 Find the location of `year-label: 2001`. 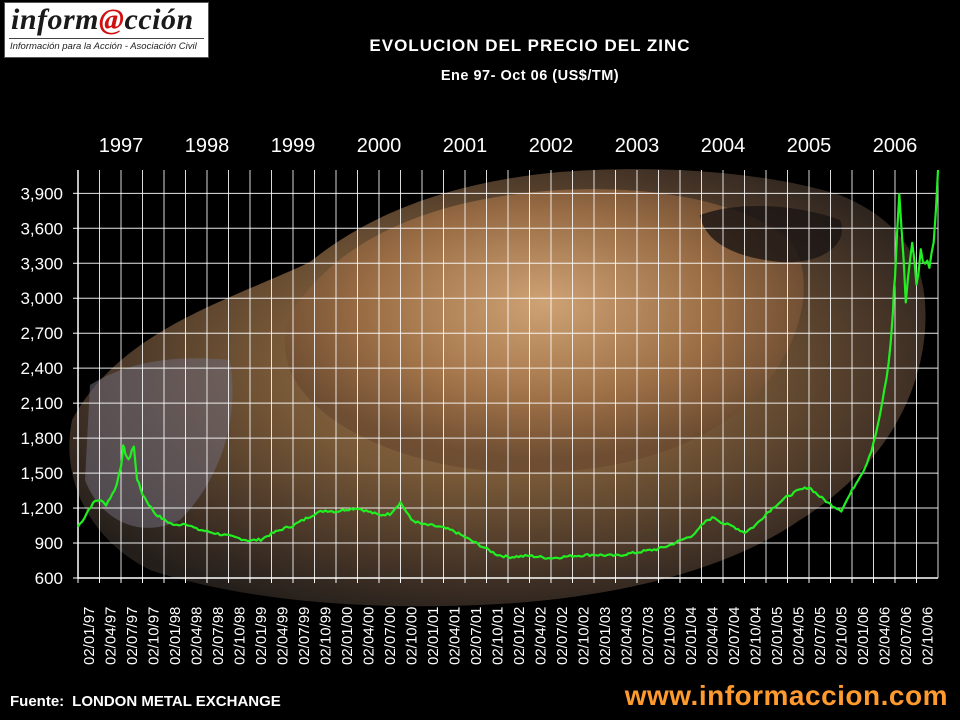

year-label: 2001 is located at coordinates (465, 146).